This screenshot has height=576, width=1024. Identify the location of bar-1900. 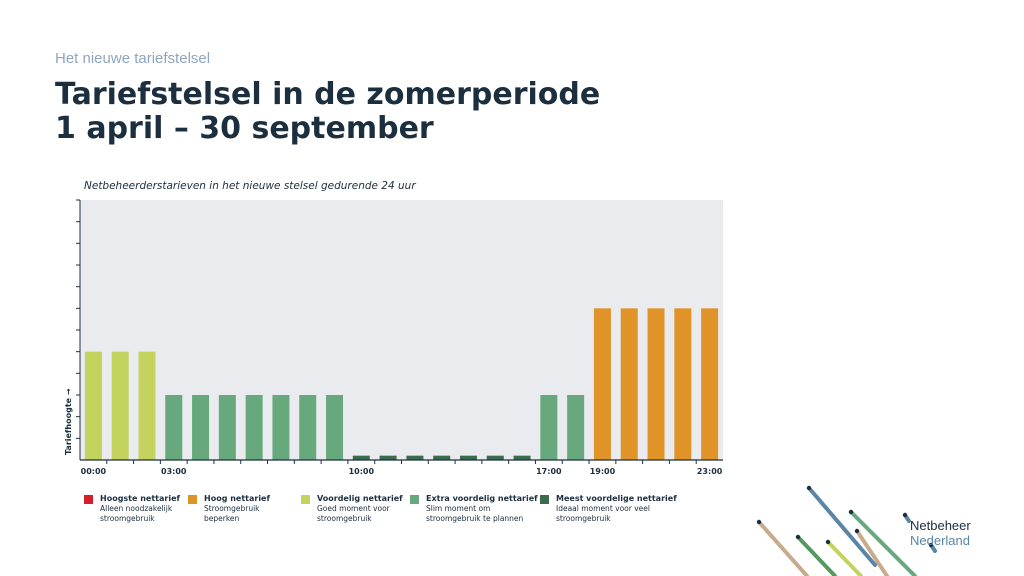
(602, 384).